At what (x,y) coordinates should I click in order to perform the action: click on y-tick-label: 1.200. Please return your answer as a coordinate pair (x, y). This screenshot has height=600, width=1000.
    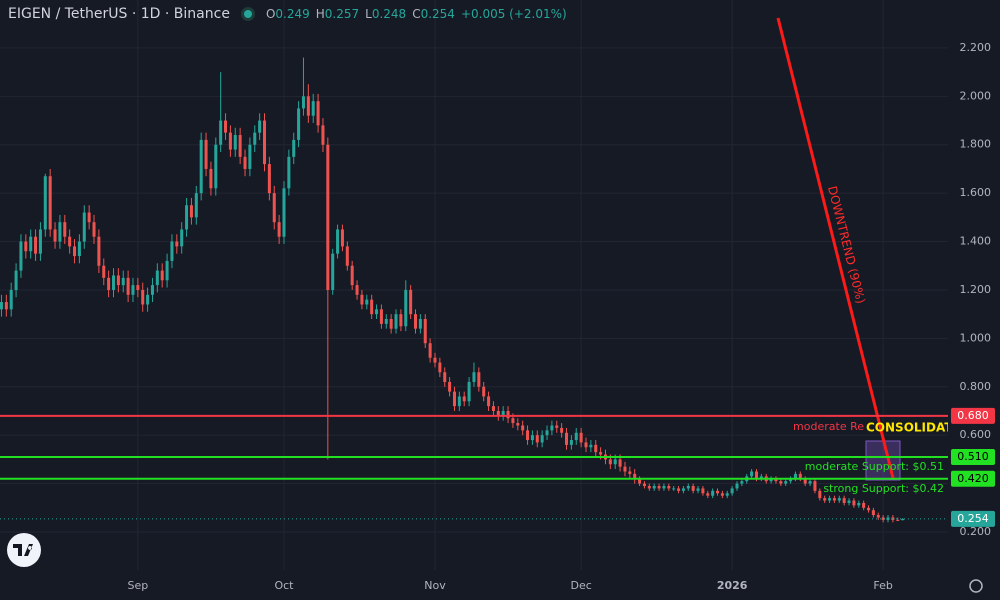
    Looking at the image, I should click on (976, 289).